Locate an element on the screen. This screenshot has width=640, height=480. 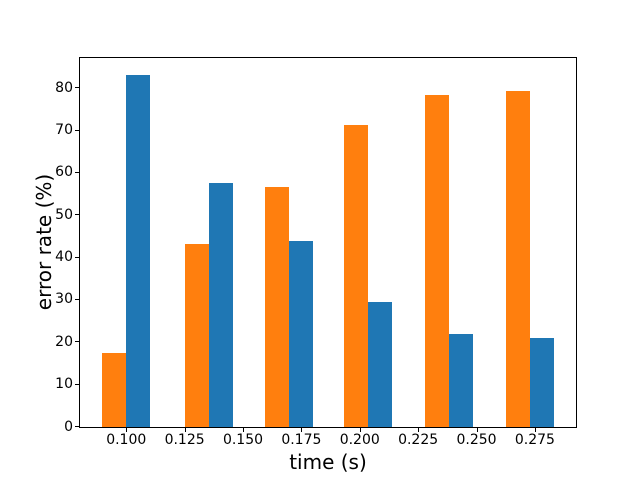
y-tick-label: 30 is located at coordinates (64, 299).